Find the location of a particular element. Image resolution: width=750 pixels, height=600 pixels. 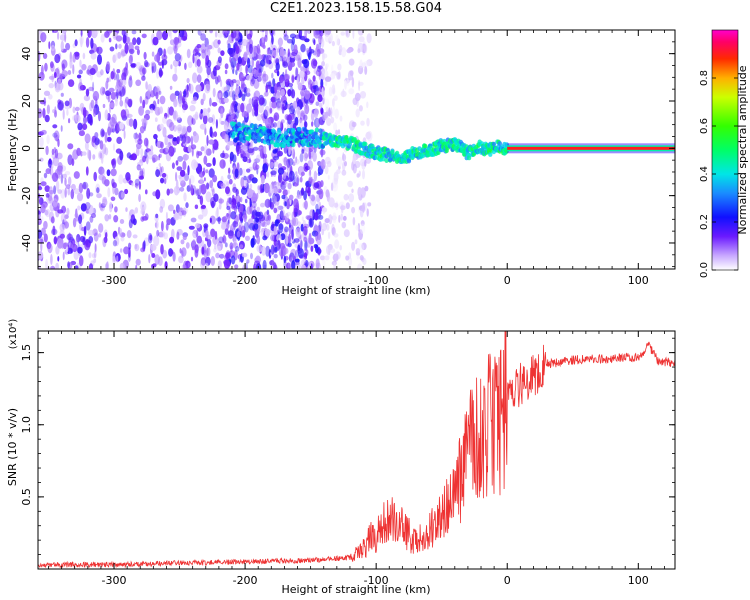

colorbar-tick-label: 0.8 is located at coordinates (704, 78).